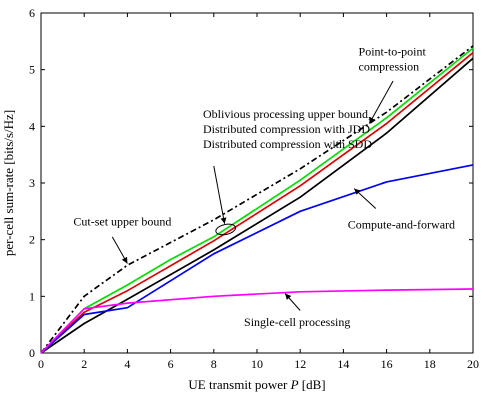  What do you see at coordinates (286, 129) in the screenshot?
I see `annotation-text: Distributed compression with JDD` at bounding box center [286, 129].